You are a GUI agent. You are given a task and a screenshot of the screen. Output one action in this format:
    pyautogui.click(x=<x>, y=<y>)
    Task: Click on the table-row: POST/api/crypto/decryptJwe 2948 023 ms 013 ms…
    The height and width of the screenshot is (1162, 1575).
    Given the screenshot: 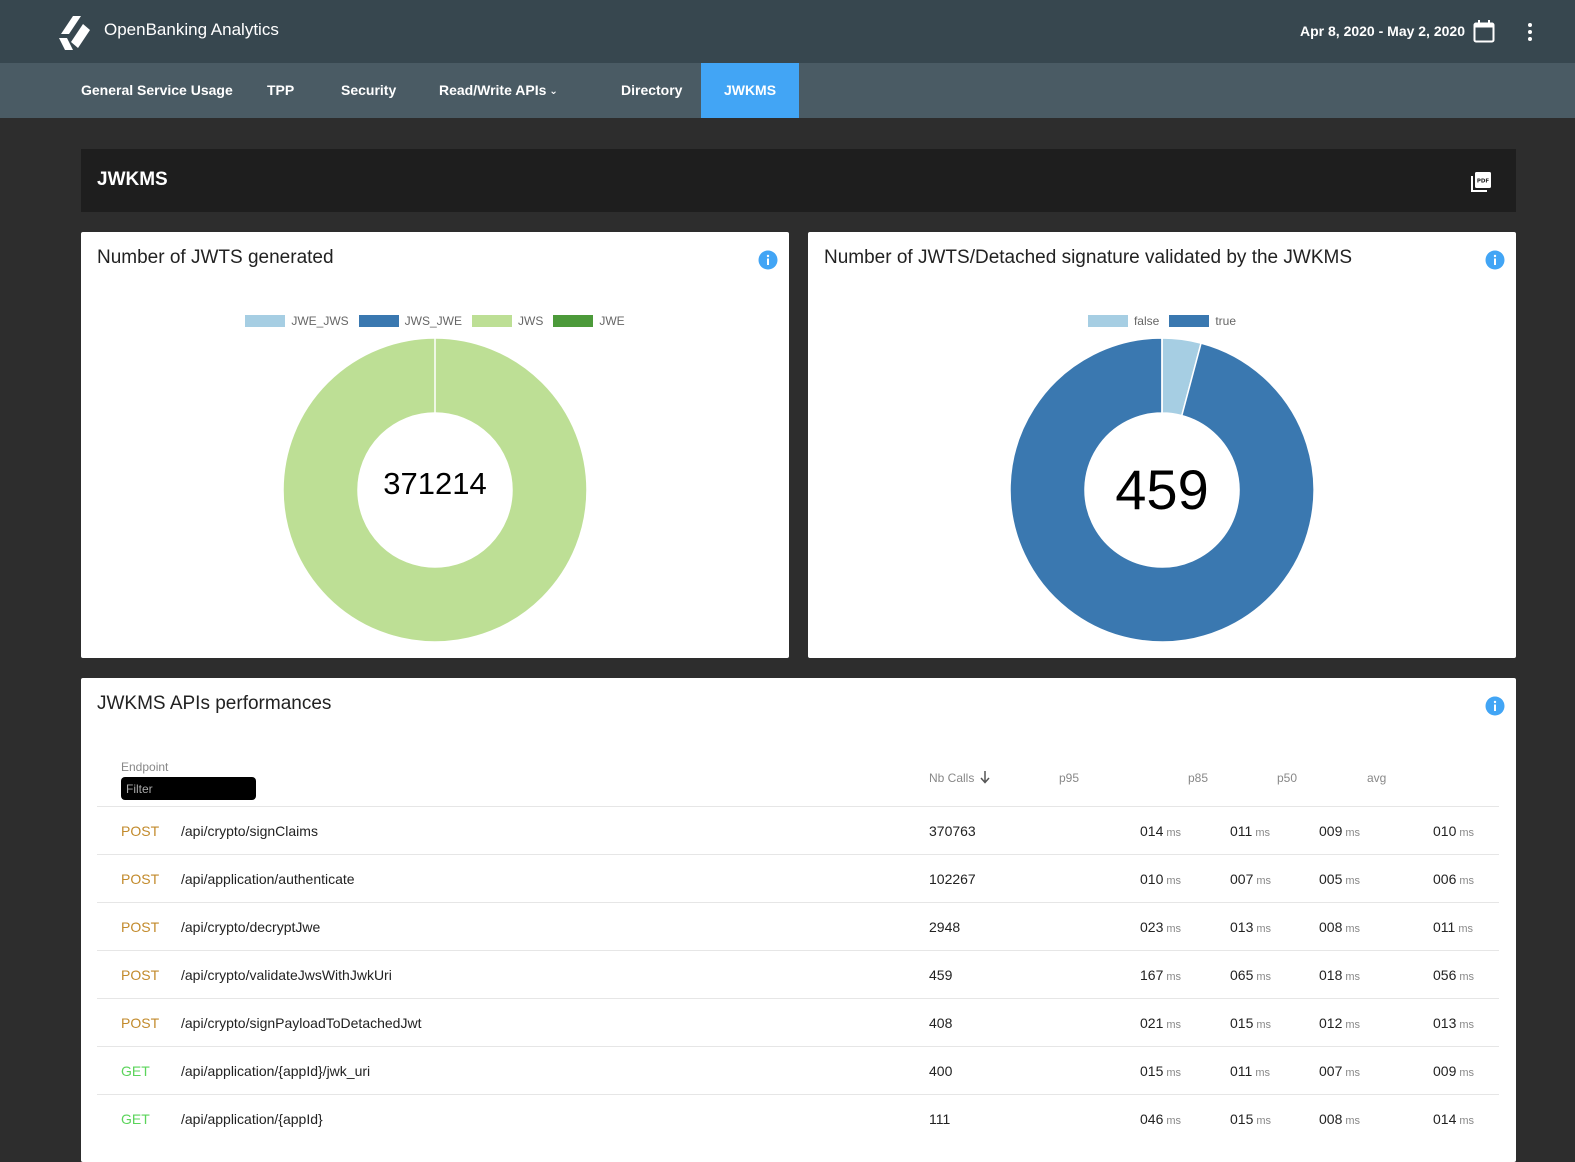 What is the action you would take?
    pyautogui.click(x=798, y=926)
    